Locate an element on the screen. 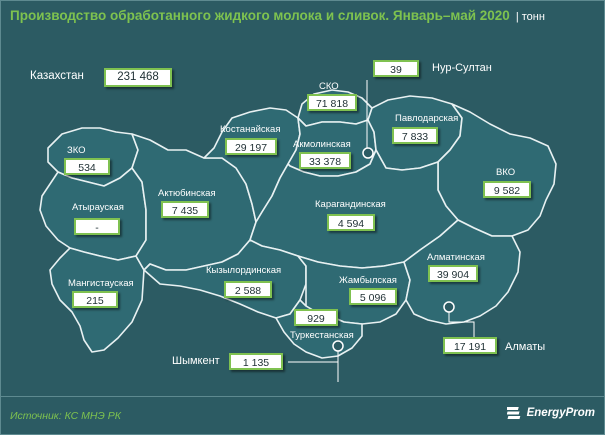  region-almaty-obl-value: 39 904 is located at coordinates (453, 273).